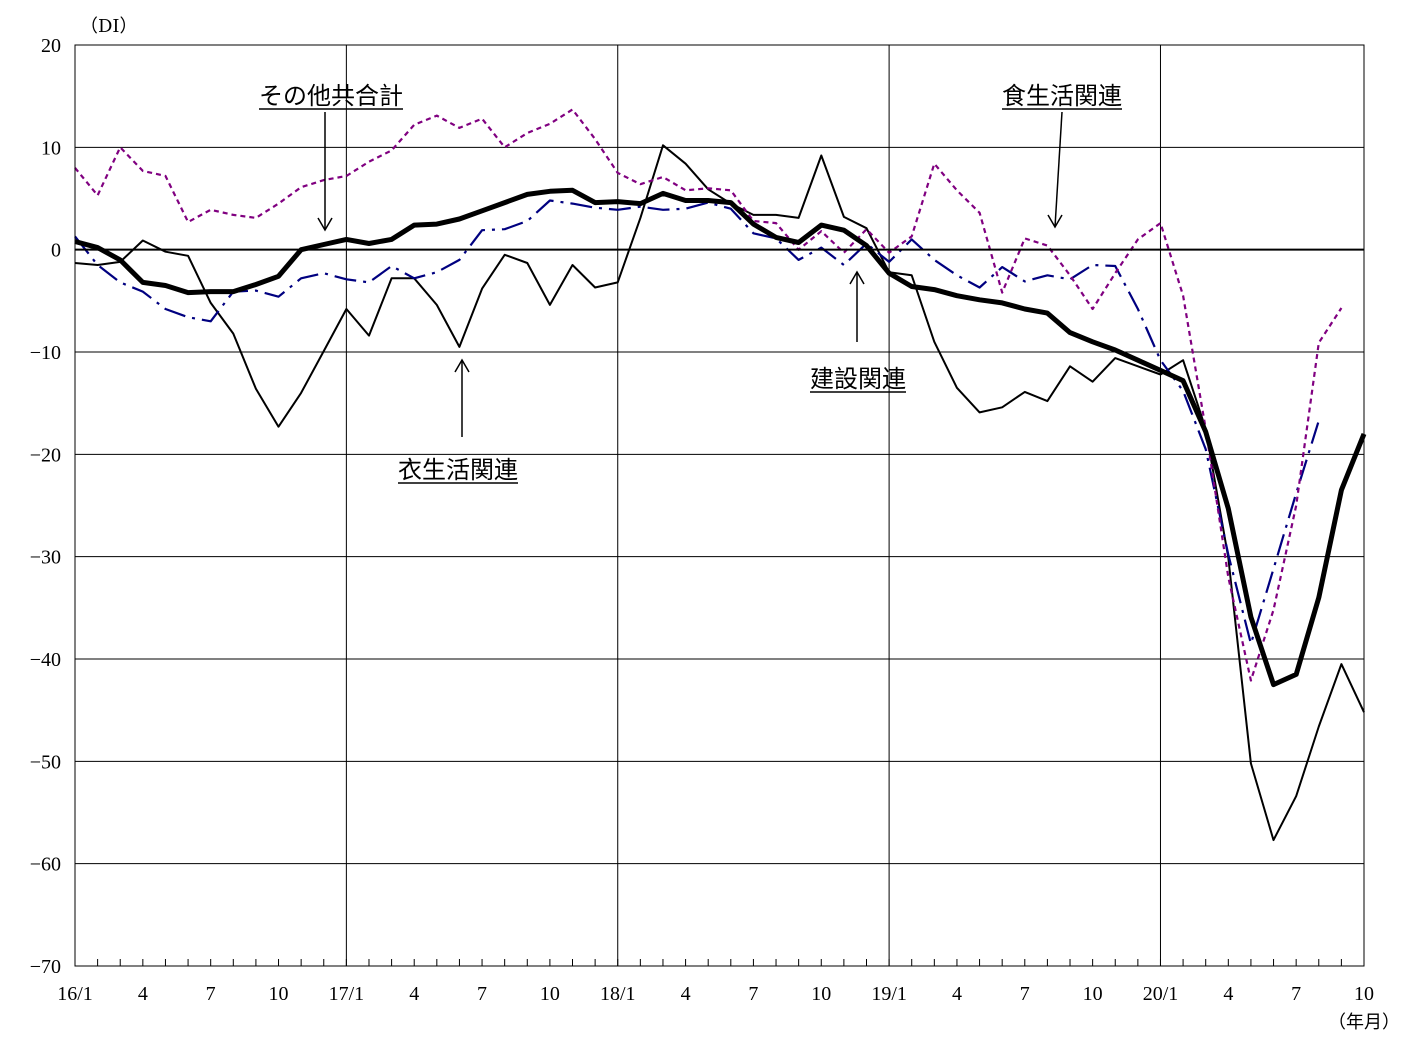  Describe the element at coordinates (109, 26) in the screenshot. I see `y-axis-unit-label: （DI）` at that location.